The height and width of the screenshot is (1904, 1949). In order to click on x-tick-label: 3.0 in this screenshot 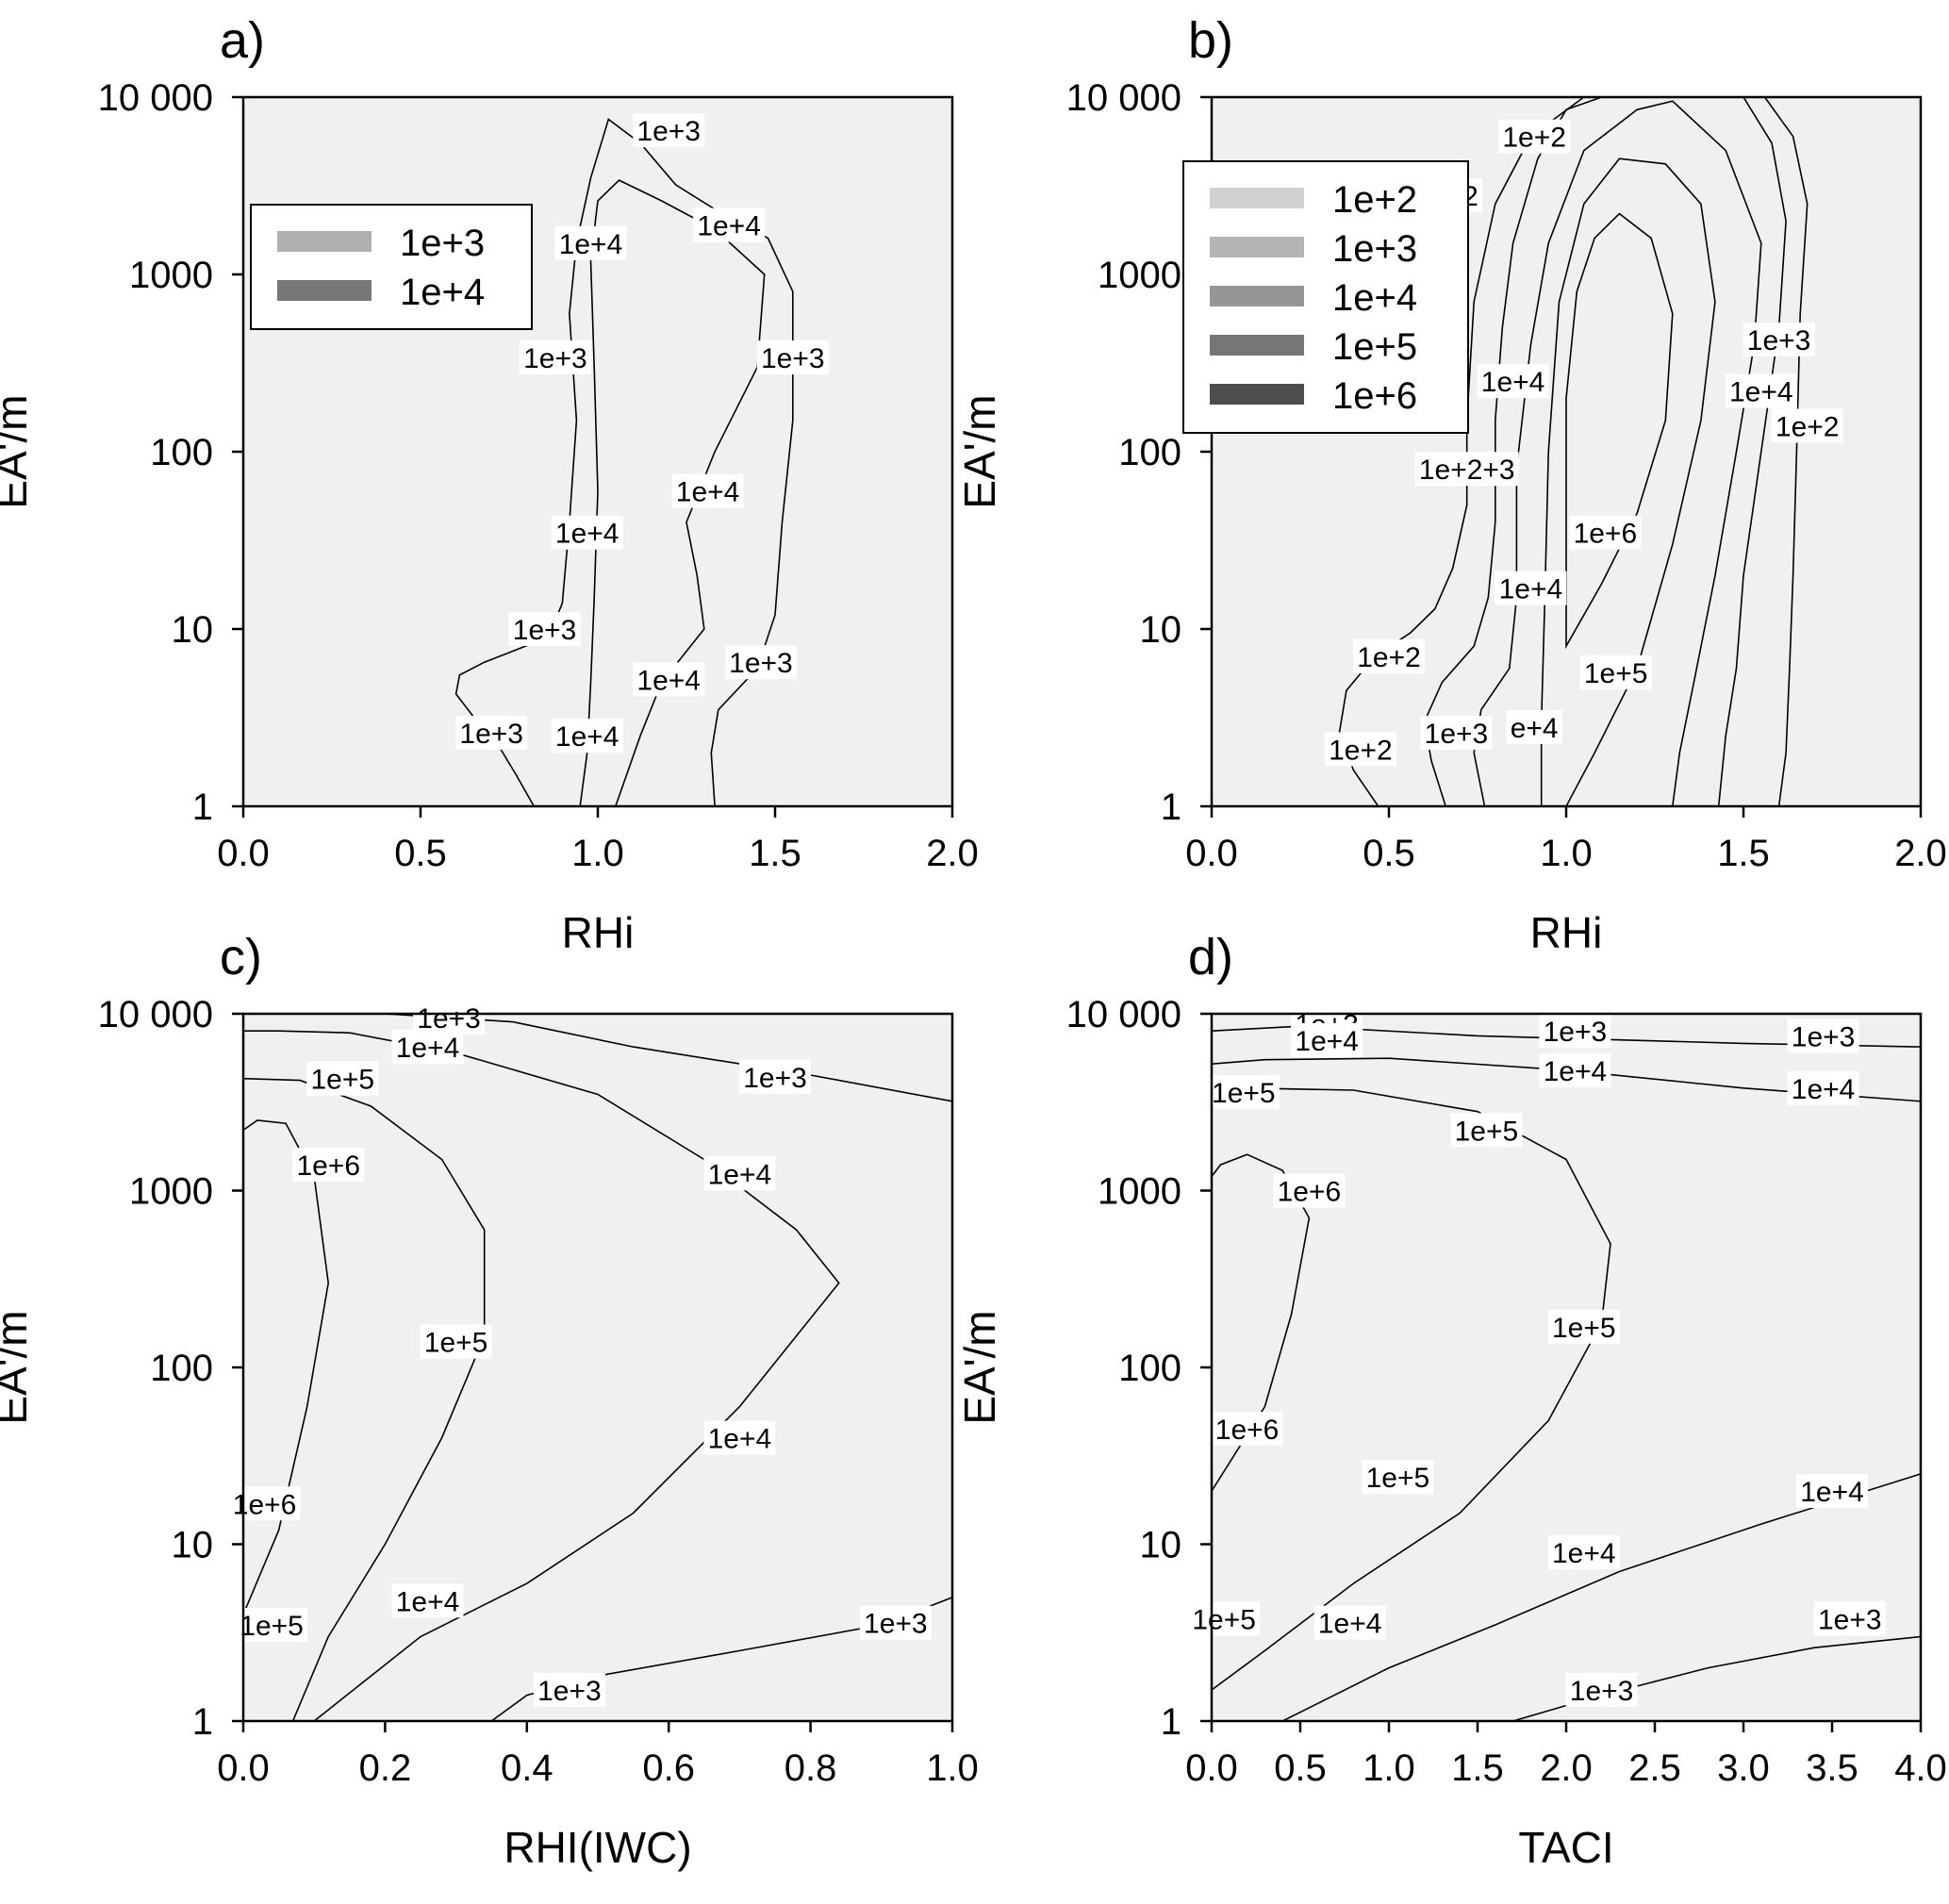, I will do `click(1743, 1768)`.